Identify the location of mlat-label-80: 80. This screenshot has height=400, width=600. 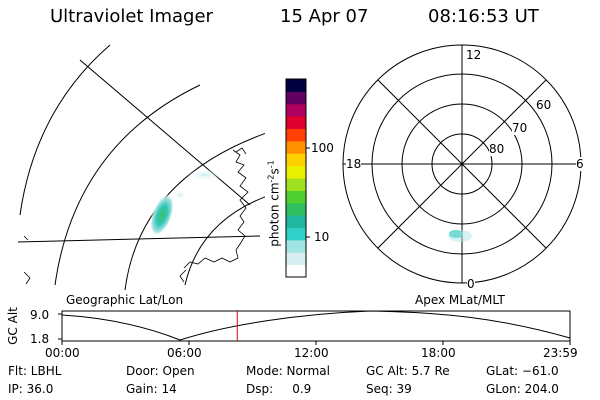
(497, 149).